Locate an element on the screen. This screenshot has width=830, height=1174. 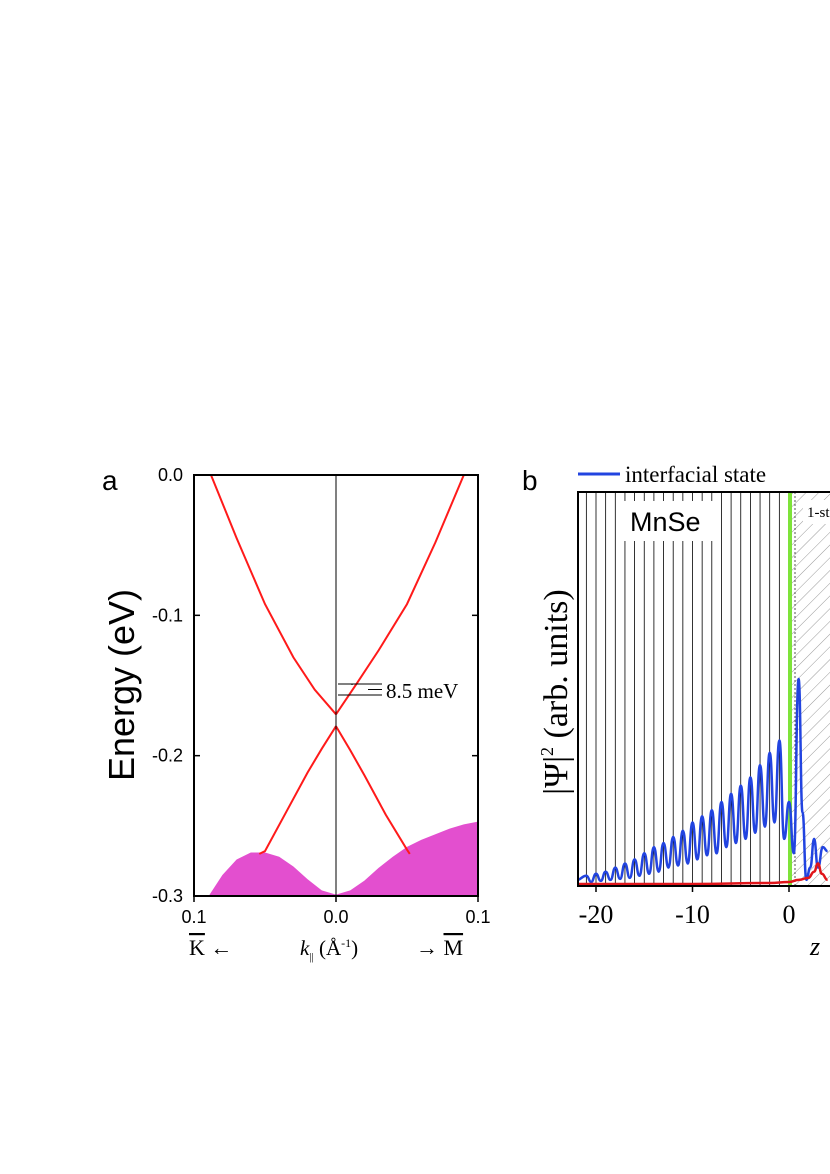
region-label: 1-st is located at coordinates (818, 513).